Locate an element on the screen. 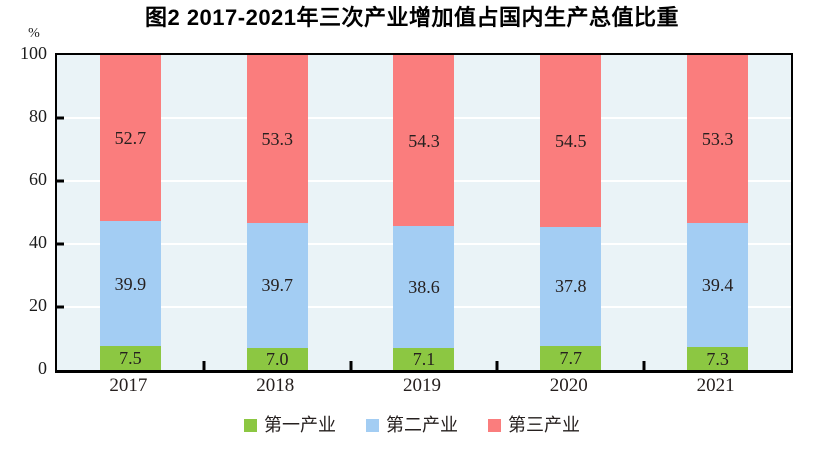 The width and height of the screenshot is (824, 452). bar-column-2021: 7.3 39.4 53.3 is located at coordinates (717, 212).